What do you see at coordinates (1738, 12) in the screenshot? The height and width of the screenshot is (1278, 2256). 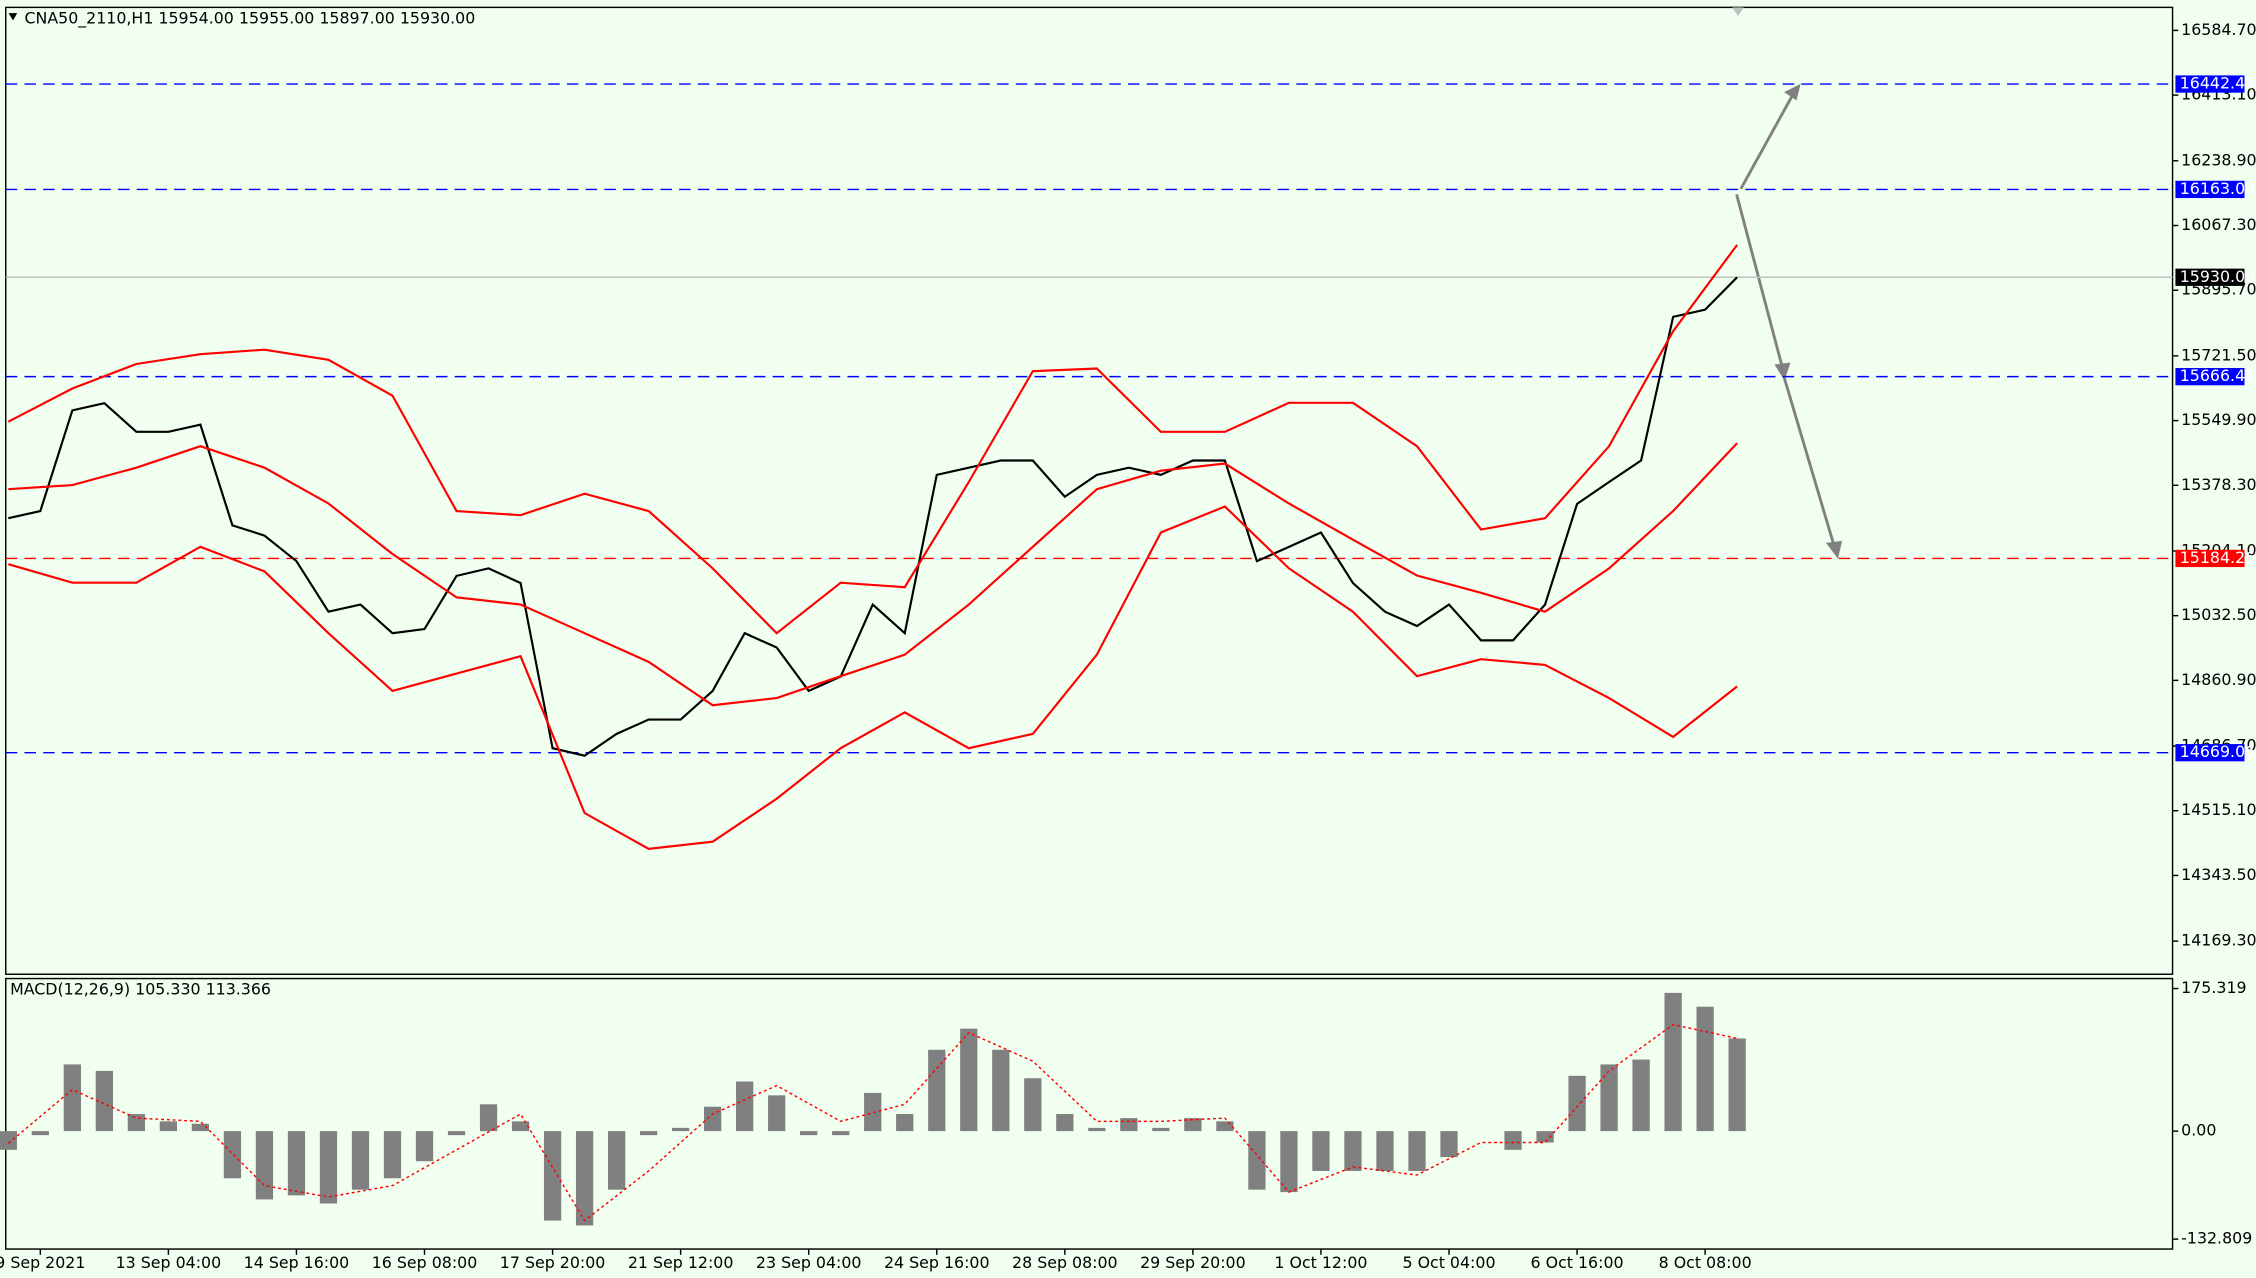 I see `shift-marker` at bounding box center [1738, 12].